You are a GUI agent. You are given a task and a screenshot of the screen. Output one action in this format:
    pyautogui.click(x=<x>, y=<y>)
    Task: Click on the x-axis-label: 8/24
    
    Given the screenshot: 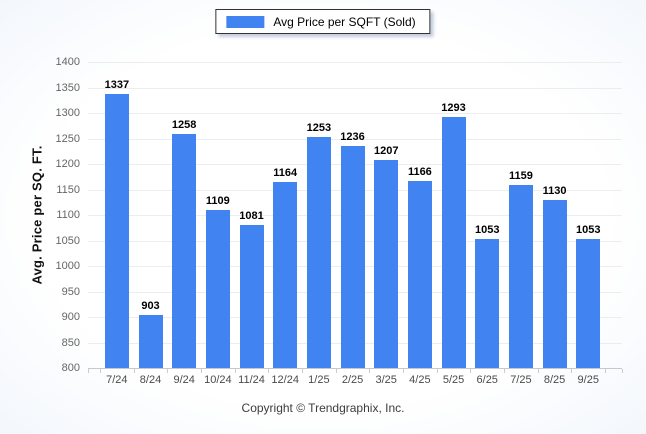 What is the action you would take?
    pyautogui.click(x=150, y=380)
    